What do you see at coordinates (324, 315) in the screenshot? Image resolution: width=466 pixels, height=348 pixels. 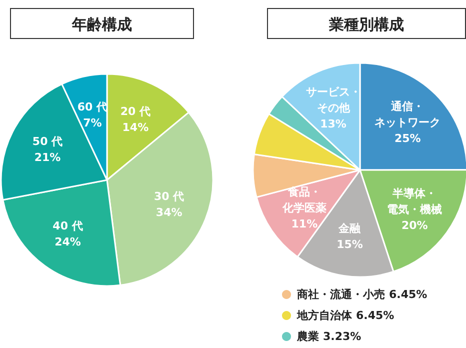 I see `legend-label: 地方自治体` at bounding box center [324, 315].